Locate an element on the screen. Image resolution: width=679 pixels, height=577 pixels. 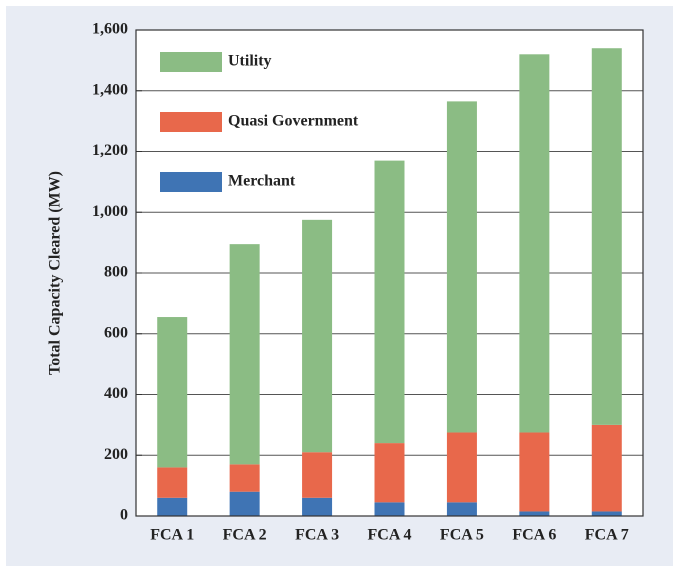
y-tick-label: 1,000 is located at coordinates (110, 211).